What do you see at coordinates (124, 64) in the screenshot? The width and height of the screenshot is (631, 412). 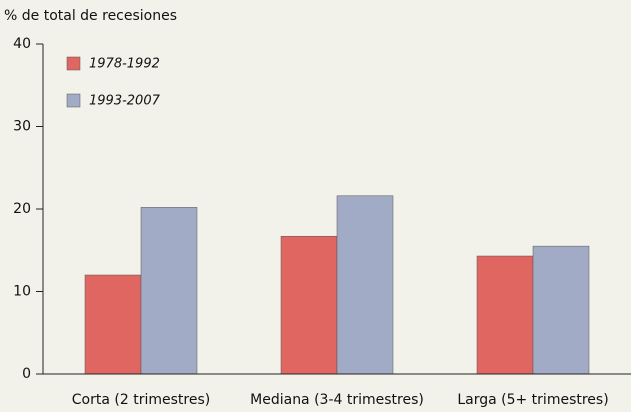 I see `legend-text: 1978-1992` at bounding box center [124, 64].